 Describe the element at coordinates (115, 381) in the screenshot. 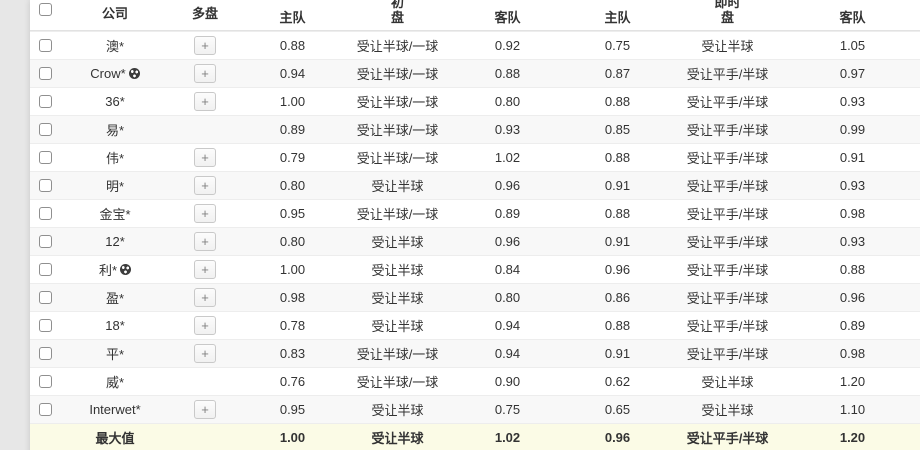

I see `company-cell: 威*` at that location.